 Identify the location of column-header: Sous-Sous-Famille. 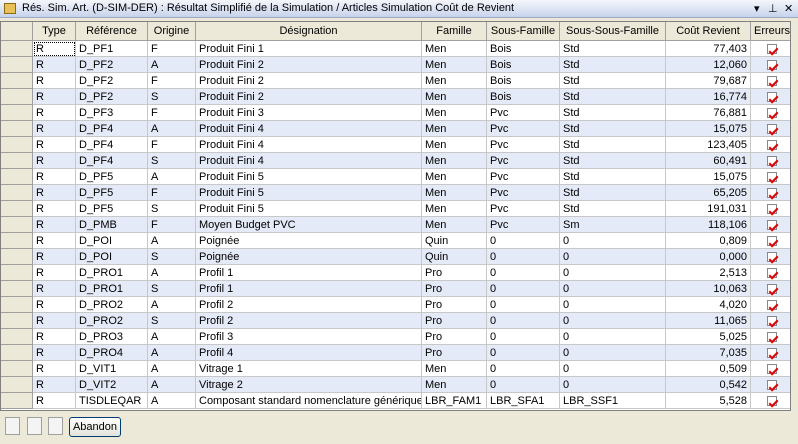
(613, 31).